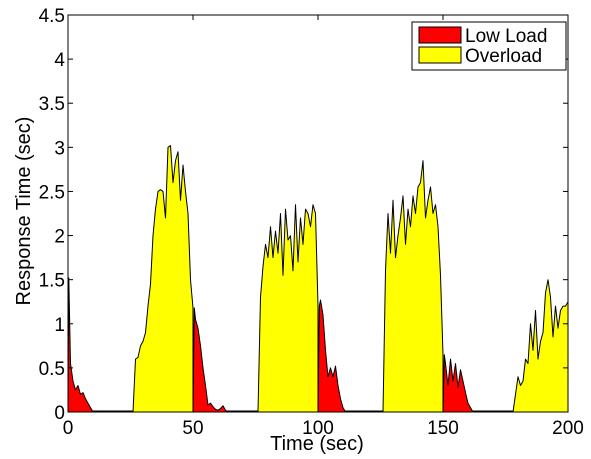 Image resolution: width=591 pixels, height=459 pixels. What do you see at coordinates (318, 428) in the screenshot?
I see `x-tick-label: 100` at bounding box center [318, 428].